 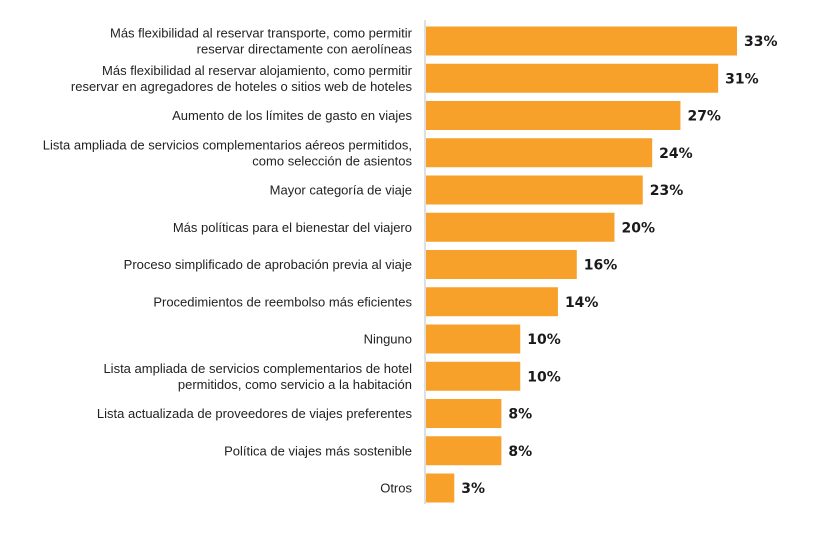 I want to click on category-label: Mayor categoría de viaje, so click(x=341, y=190).